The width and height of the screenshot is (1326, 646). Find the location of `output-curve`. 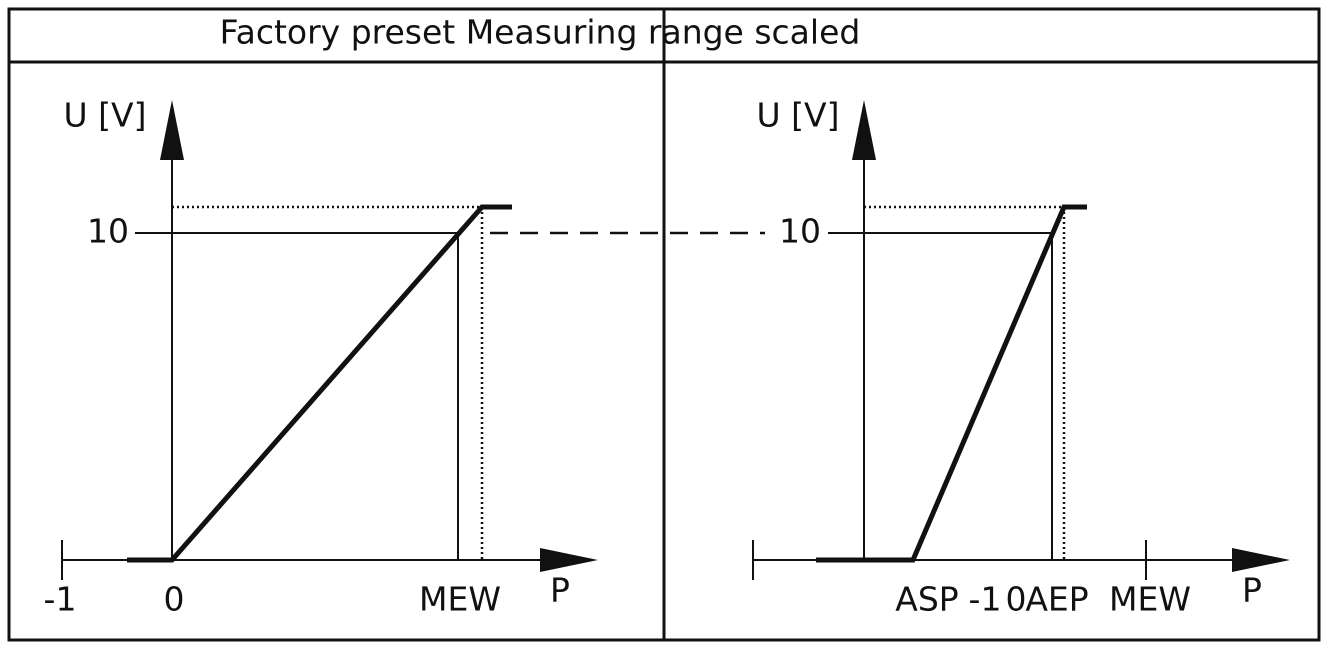

output-curve is located at coordinates (951, 383).